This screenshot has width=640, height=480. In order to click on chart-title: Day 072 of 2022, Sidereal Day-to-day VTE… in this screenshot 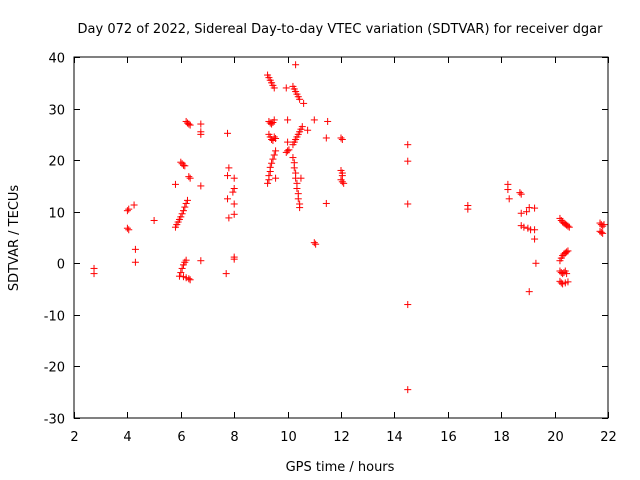, I will do `click(341, 29)`.